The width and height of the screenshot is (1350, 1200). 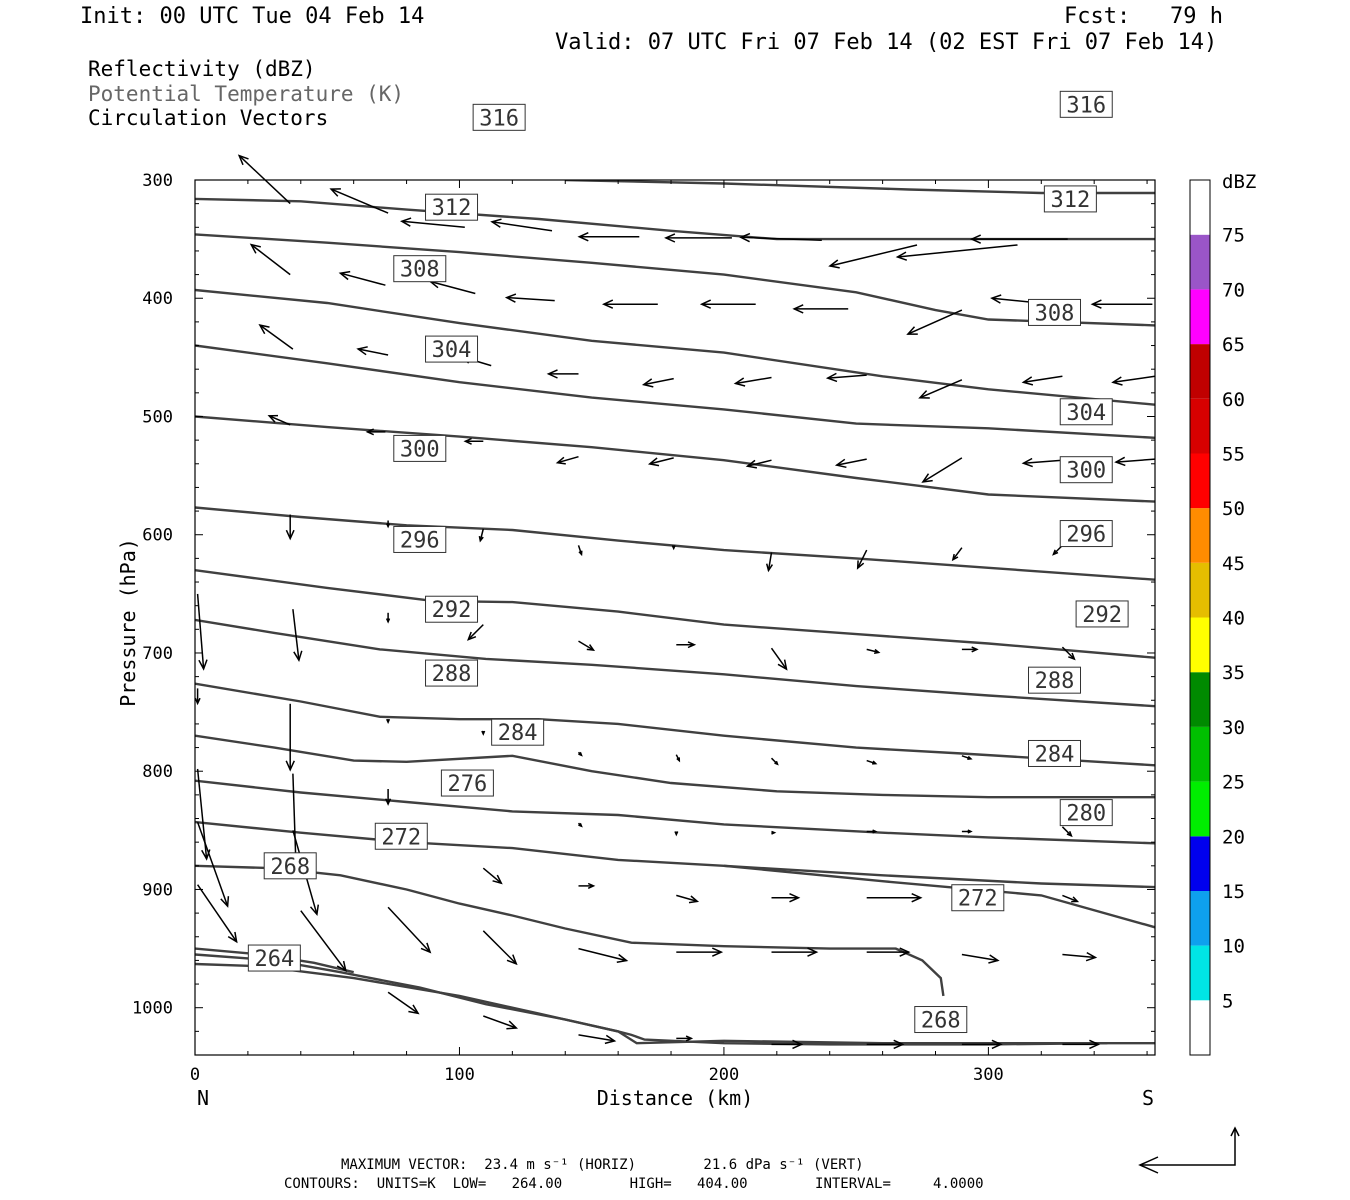 I want to click on contour-label-296: 296, so click(x=1086, y=535).